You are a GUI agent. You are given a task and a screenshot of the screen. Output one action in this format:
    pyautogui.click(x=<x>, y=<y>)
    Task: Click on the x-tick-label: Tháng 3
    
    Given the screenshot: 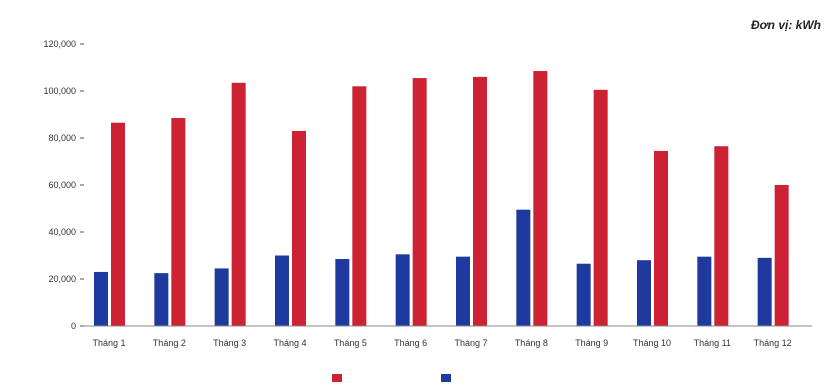 What is the action you would take?
    pyautogui.click(x=229, y=343)
    